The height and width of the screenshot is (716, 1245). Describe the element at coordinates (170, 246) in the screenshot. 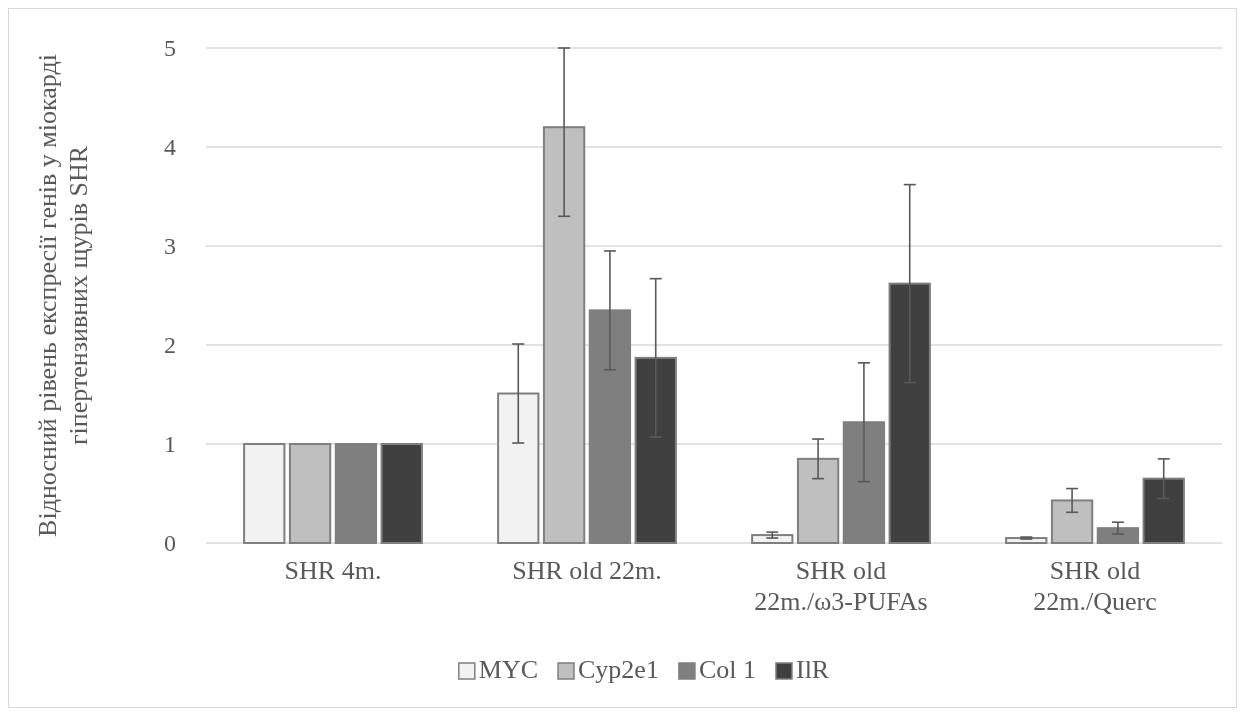

I see `y-tick-label: 3` at that location.